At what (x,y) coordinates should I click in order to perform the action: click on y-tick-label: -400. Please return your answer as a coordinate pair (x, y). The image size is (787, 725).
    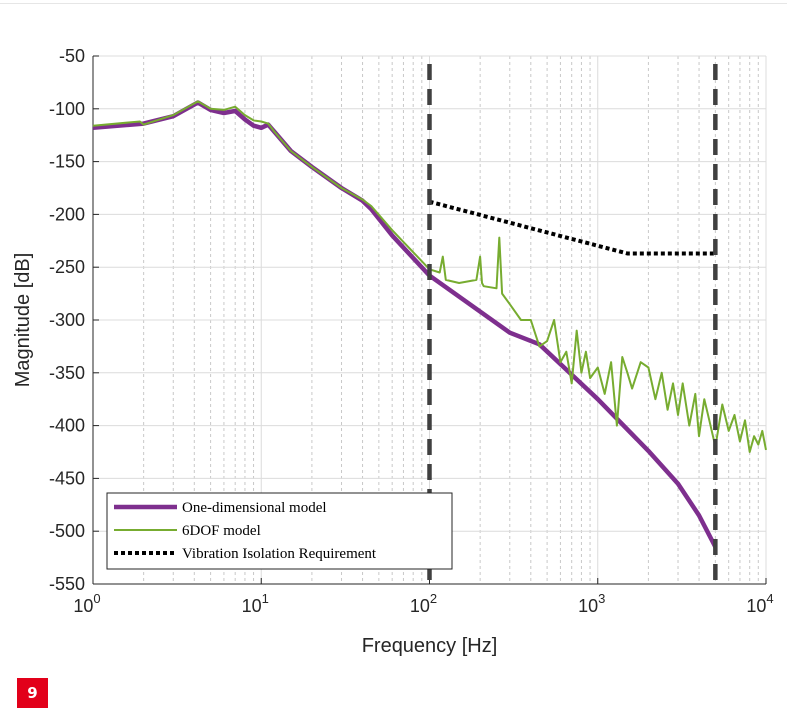
    Looking at the image, I should click on (67, 426).